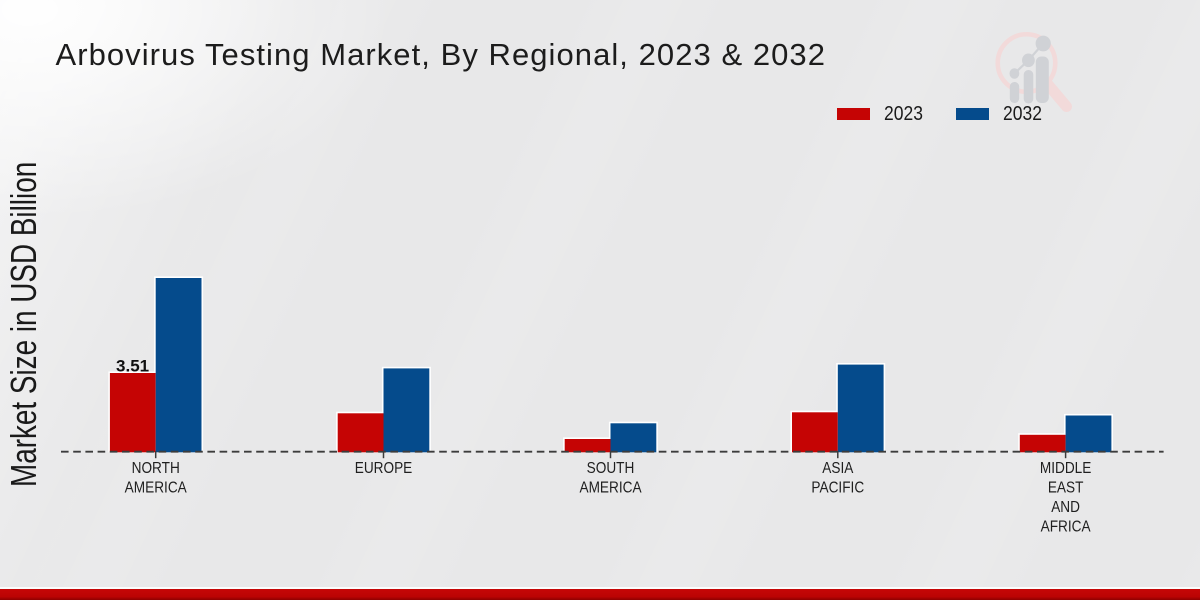 The width and height of the screenshot is (1200, 600). I want to click on svg-text: PACIFIC, so click(837, 488).